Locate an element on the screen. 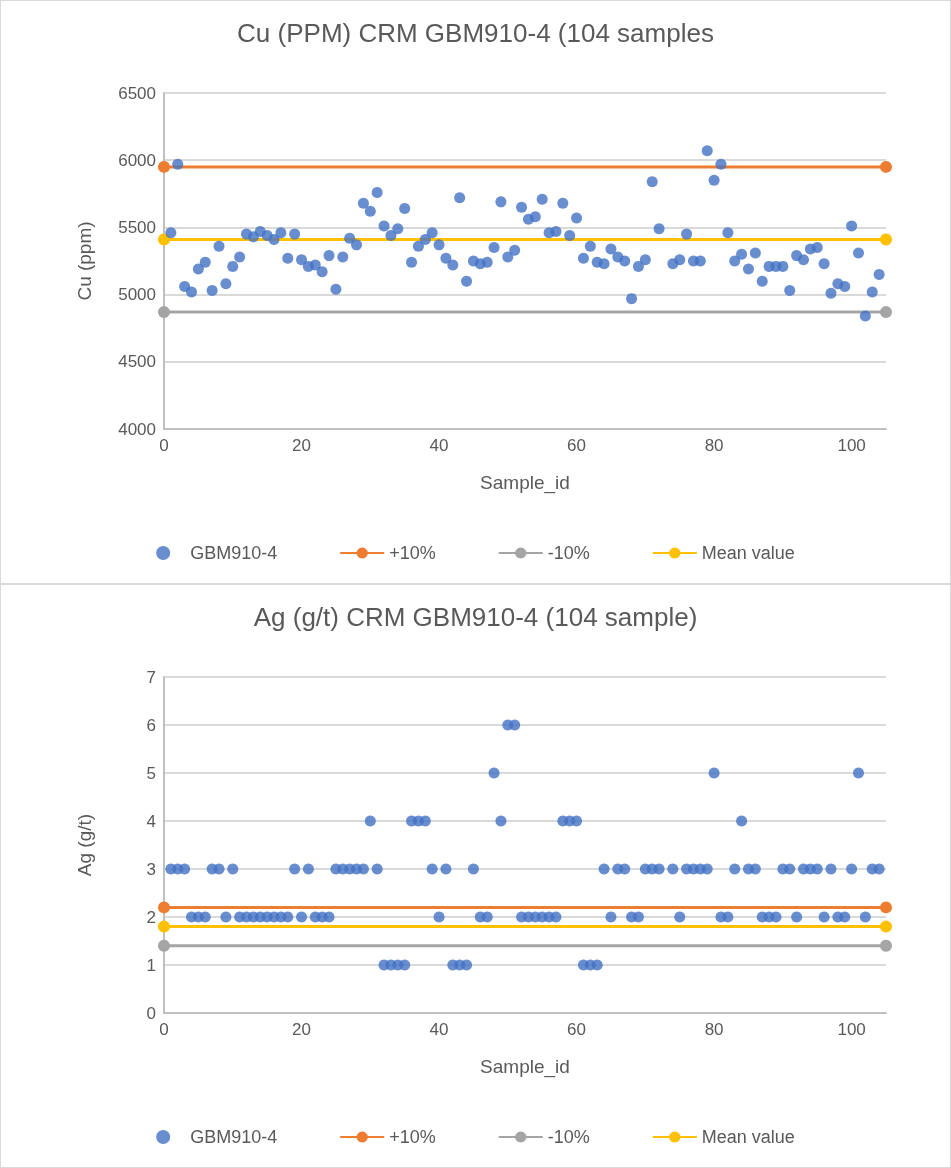 This screenshot has width=951, height=1168. y-tick-label: 6000 is located at coordinates (137, 160).